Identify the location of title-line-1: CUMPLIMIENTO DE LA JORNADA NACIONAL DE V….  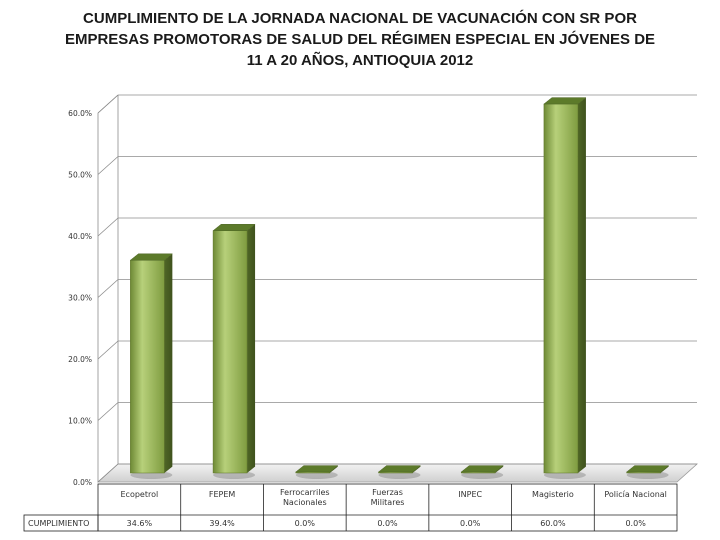
(360, 18).